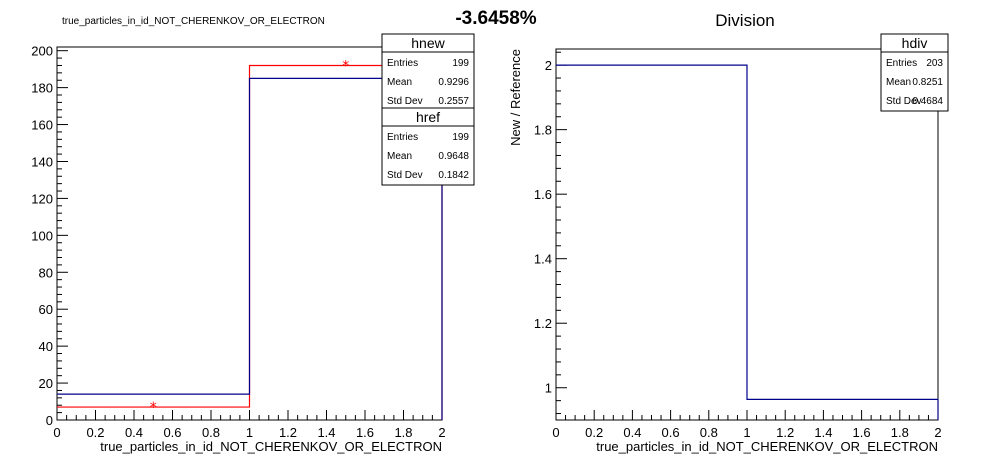  What do you see at coordinates (543, 130) in the screenshot?
I see `y-tick-label: 1.8` at bounding box center [543, 130].